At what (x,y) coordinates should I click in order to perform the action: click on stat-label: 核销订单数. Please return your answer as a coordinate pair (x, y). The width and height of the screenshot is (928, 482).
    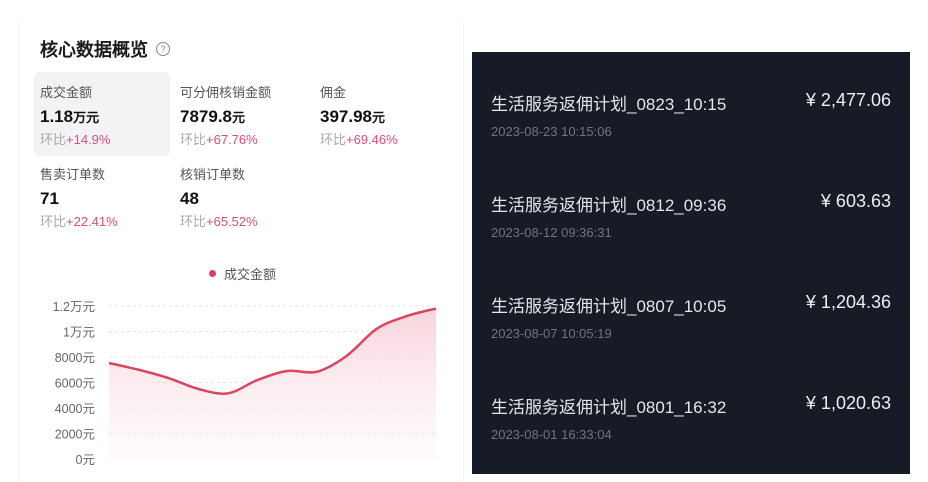
    Looking at the image, I should click on (213, 174).